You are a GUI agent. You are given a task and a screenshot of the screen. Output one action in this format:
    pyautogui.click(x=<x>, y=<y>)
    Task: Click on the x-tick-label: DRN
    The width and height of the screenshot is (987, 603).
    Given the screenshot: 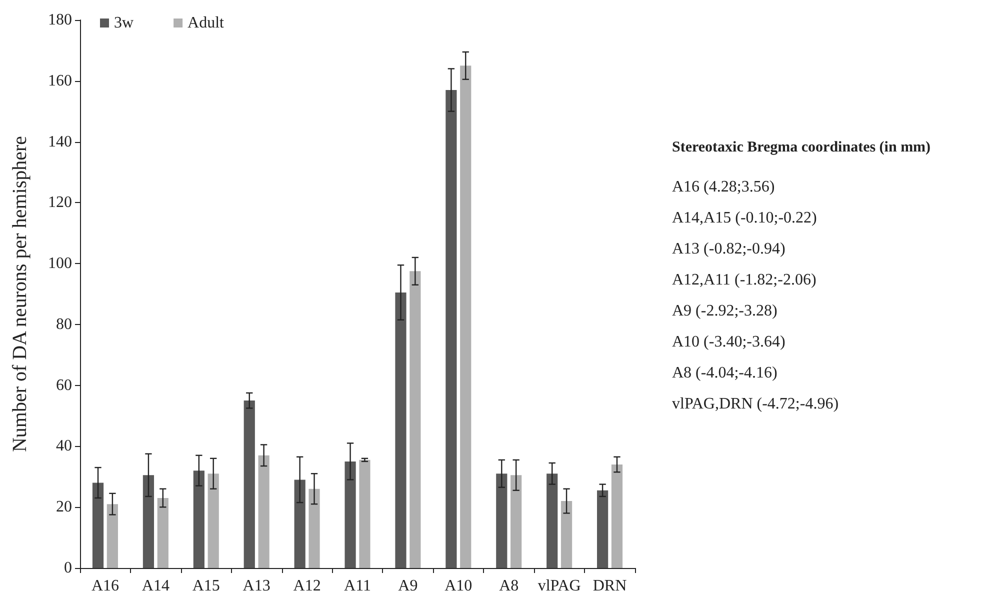 What is the action you would take?
    pyautogui.click(x=610, y=586)
    